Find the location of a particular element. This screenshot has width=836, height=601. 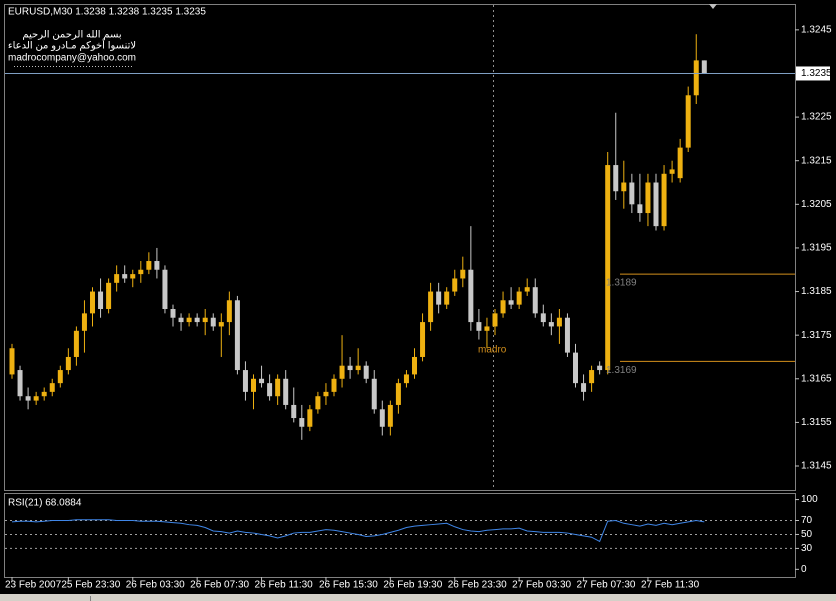

note-line: لاتنسوا أخوكم مـادرو من الدعاء is located at coordinates (72, 45).